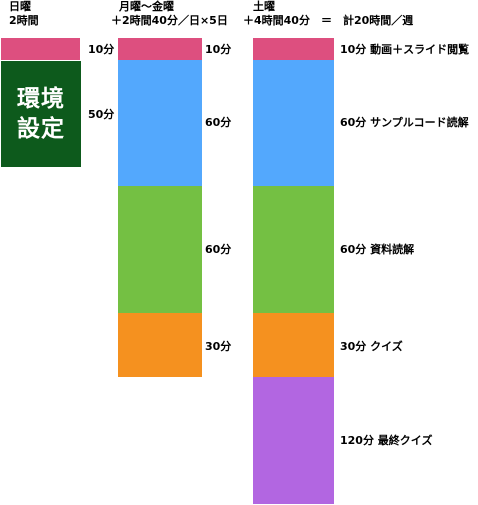 The width and height of the screenshot is (478, 505). Describe the element at coordinates (294, 345) in the screenshot. I see `saturday-quiz-block` at that location.